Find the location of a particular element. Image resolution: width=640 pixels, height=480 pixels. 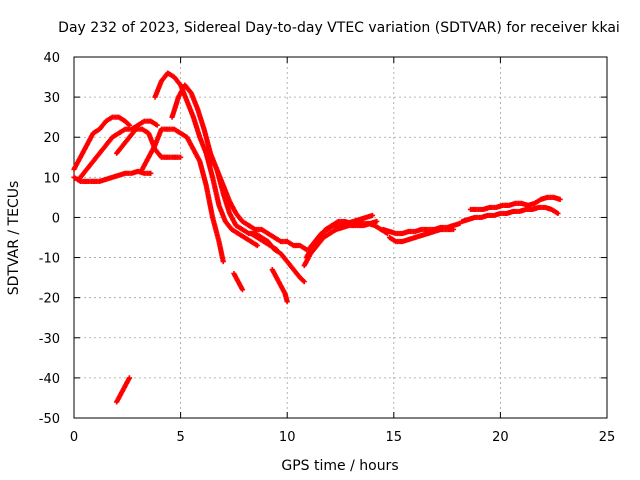

x-tick-label: 5 is located at coordinates (180, 437).